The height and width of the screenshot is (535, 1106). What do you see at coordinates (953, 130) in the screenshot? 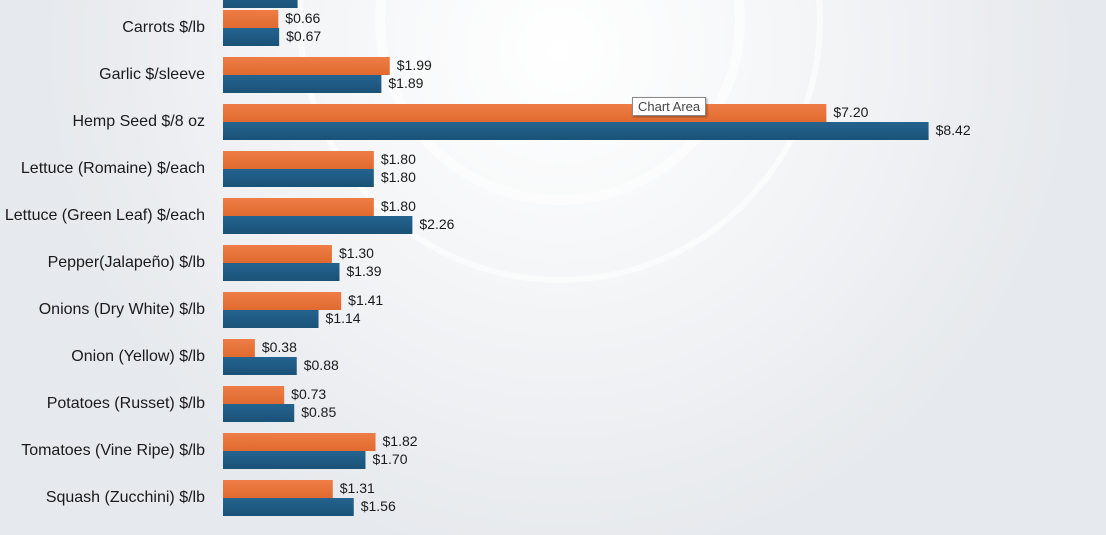
I see `data-label: $8.42` at bounding box center [953, 130].